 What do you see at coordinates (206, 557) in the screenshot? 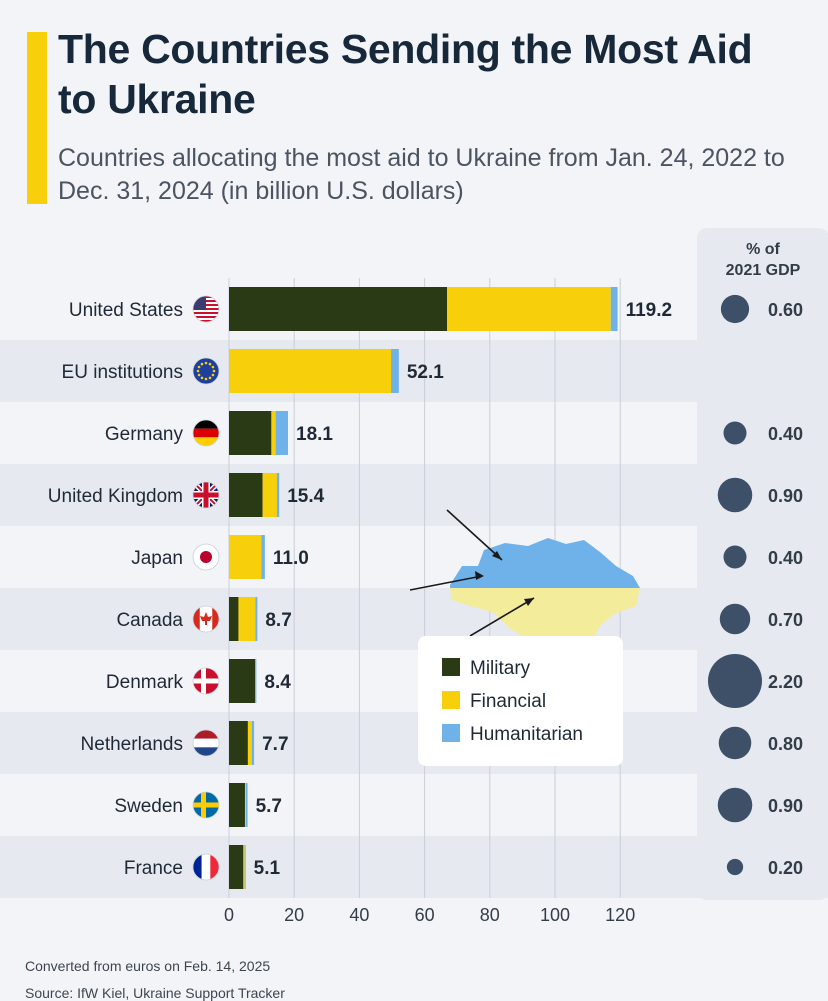
I see `japan-flag-icon` at bounding box center [206, 557].